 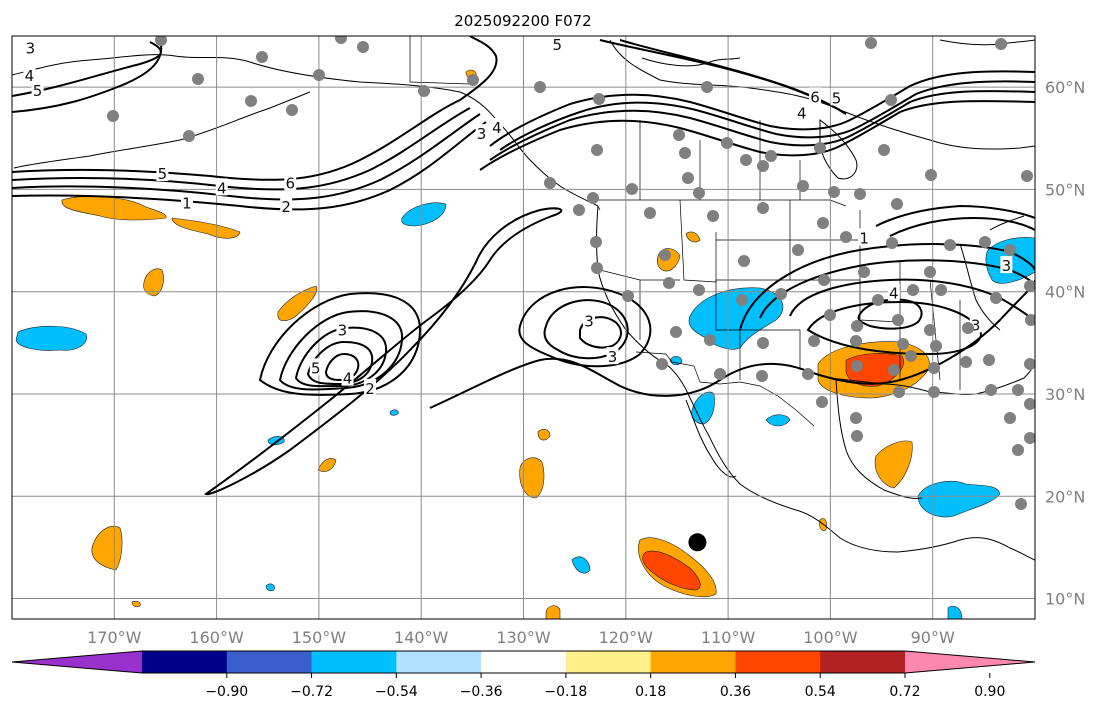 What do you see at coordinates (970, 662) in the screenshot?
I see `colorbar-max-extension` at bounding box center [970, 662].